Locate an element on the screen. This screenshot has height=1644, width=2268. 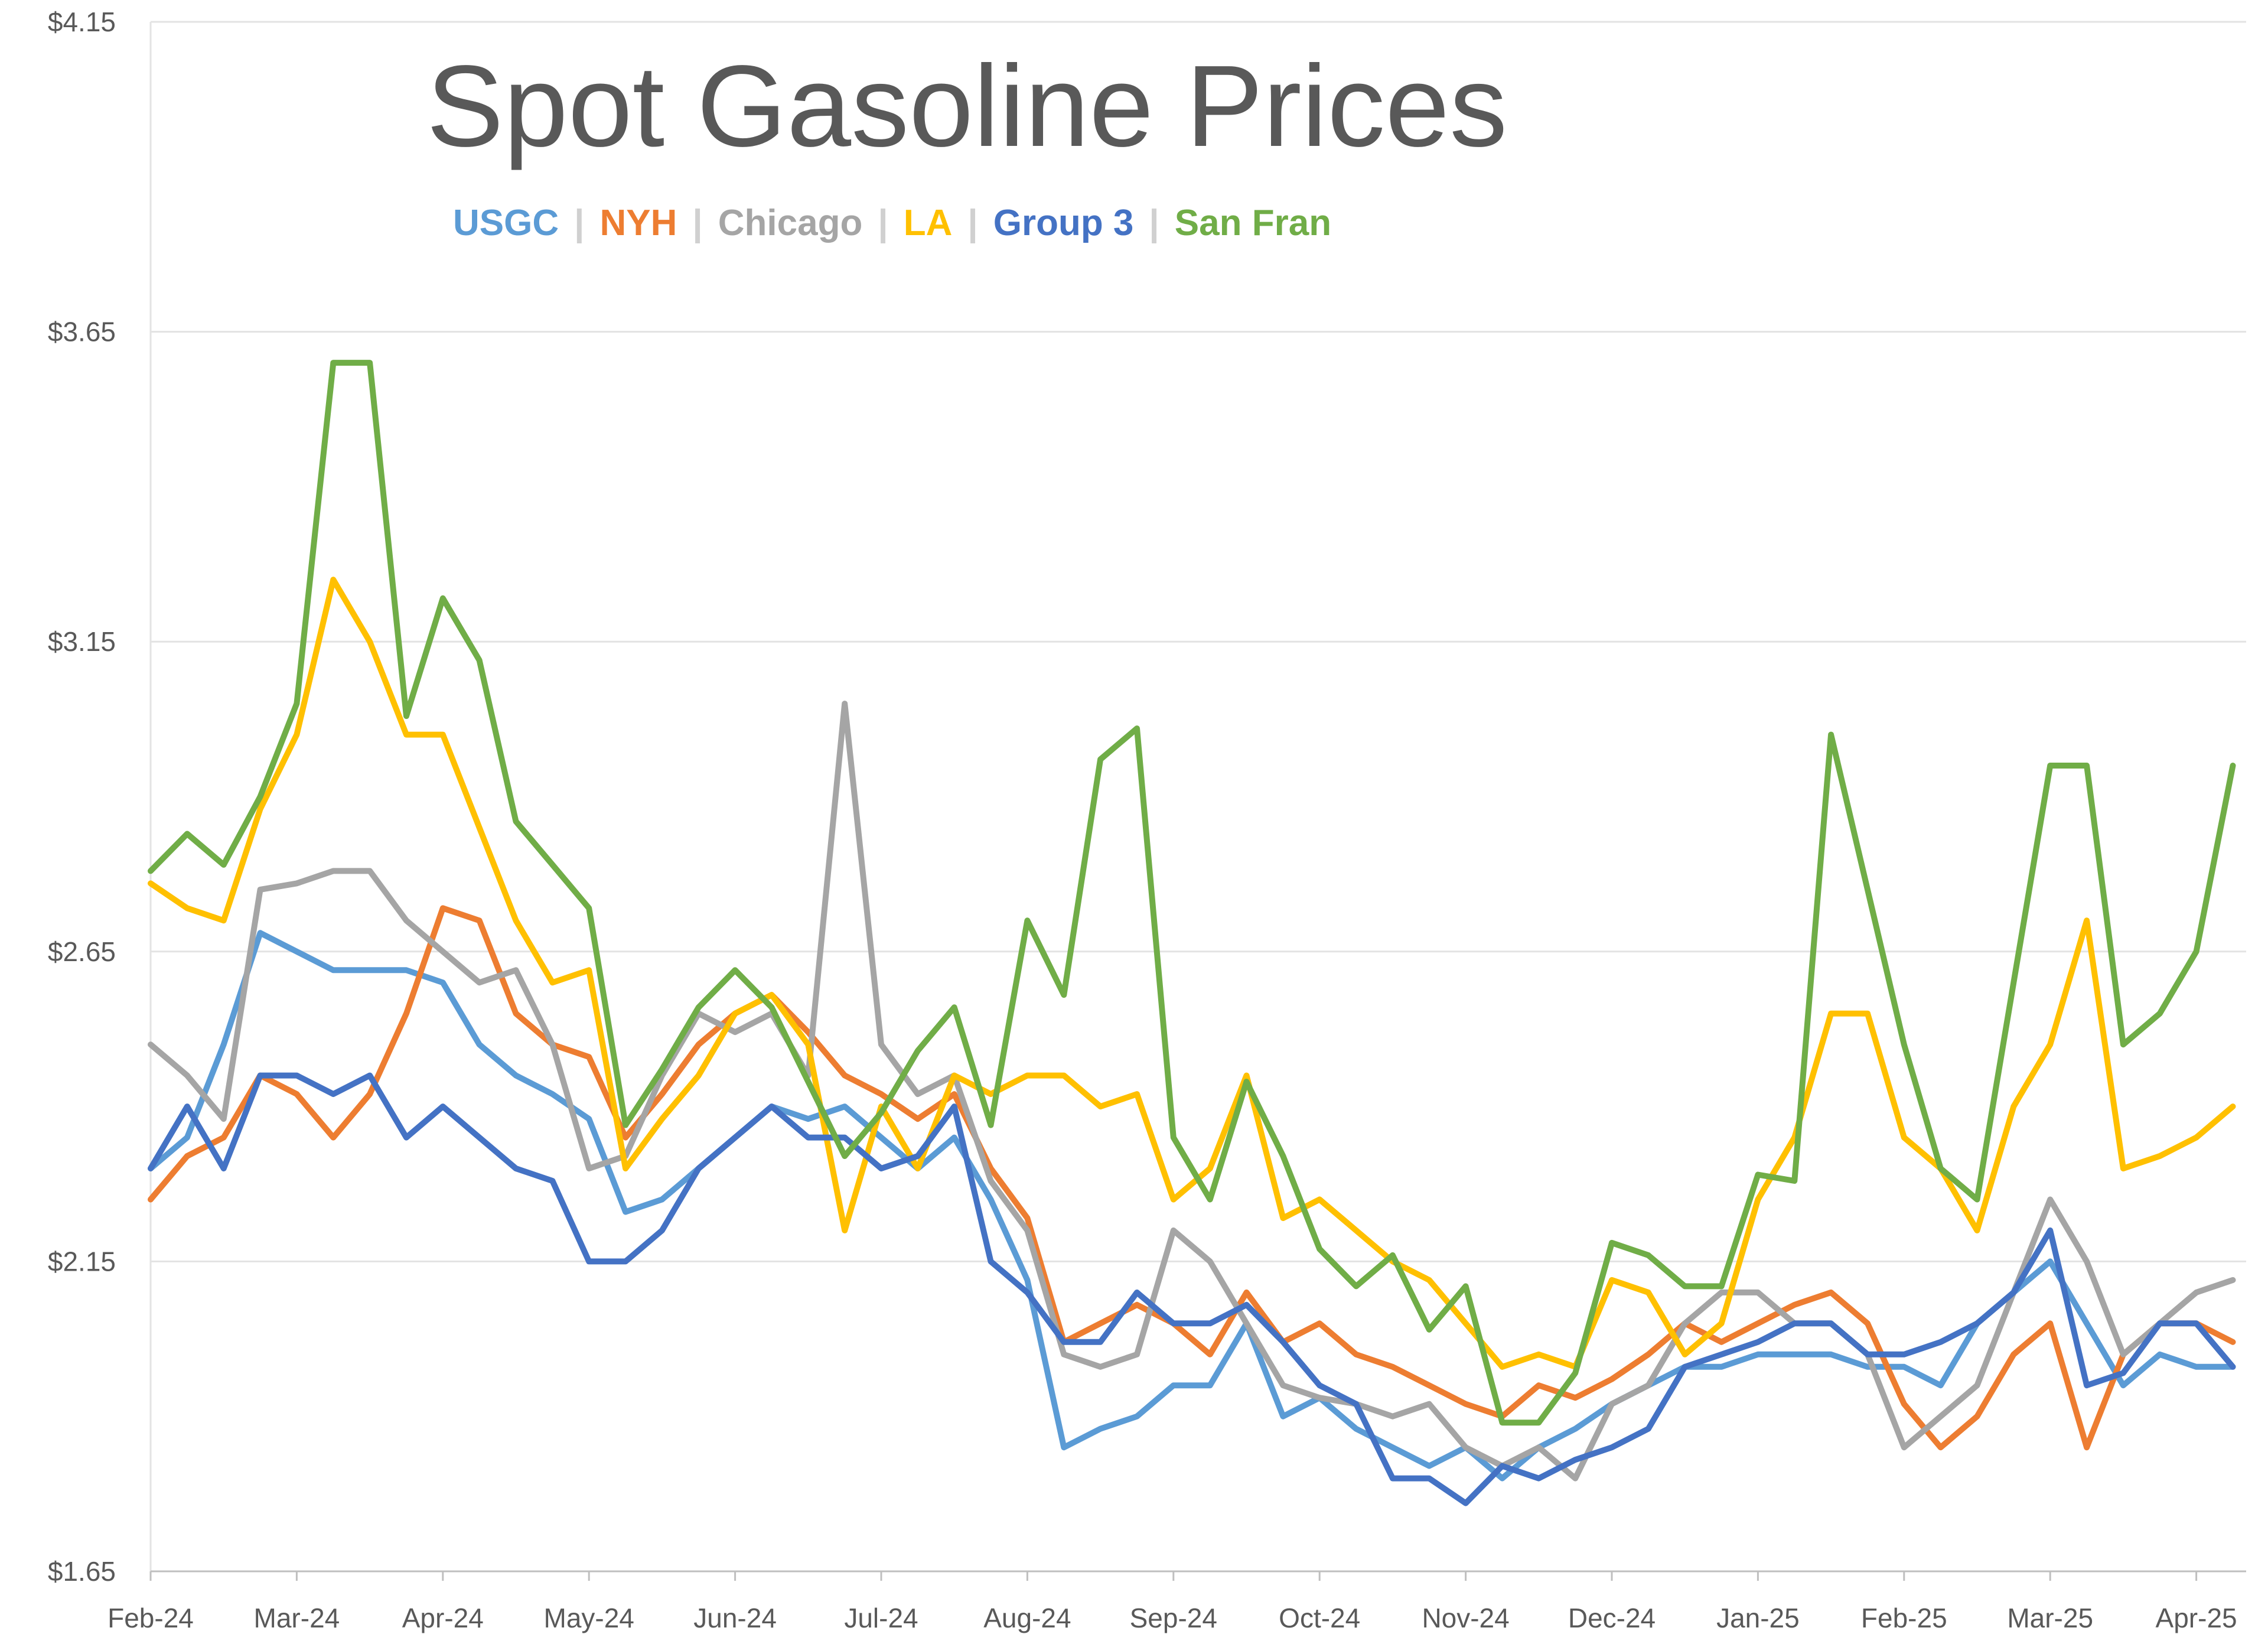
x-tick-label: Mar-25 is located at coordinates (2050, 1618).